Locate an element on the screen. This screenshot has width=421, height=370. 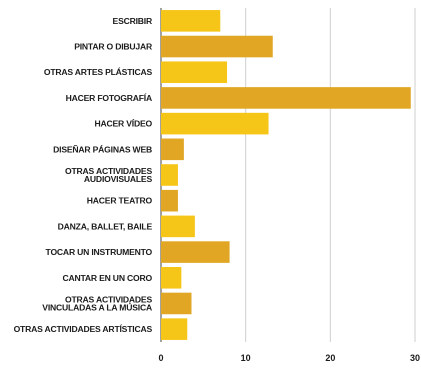
category-label: ESCRIBIR is located at coordinates (133, 21).